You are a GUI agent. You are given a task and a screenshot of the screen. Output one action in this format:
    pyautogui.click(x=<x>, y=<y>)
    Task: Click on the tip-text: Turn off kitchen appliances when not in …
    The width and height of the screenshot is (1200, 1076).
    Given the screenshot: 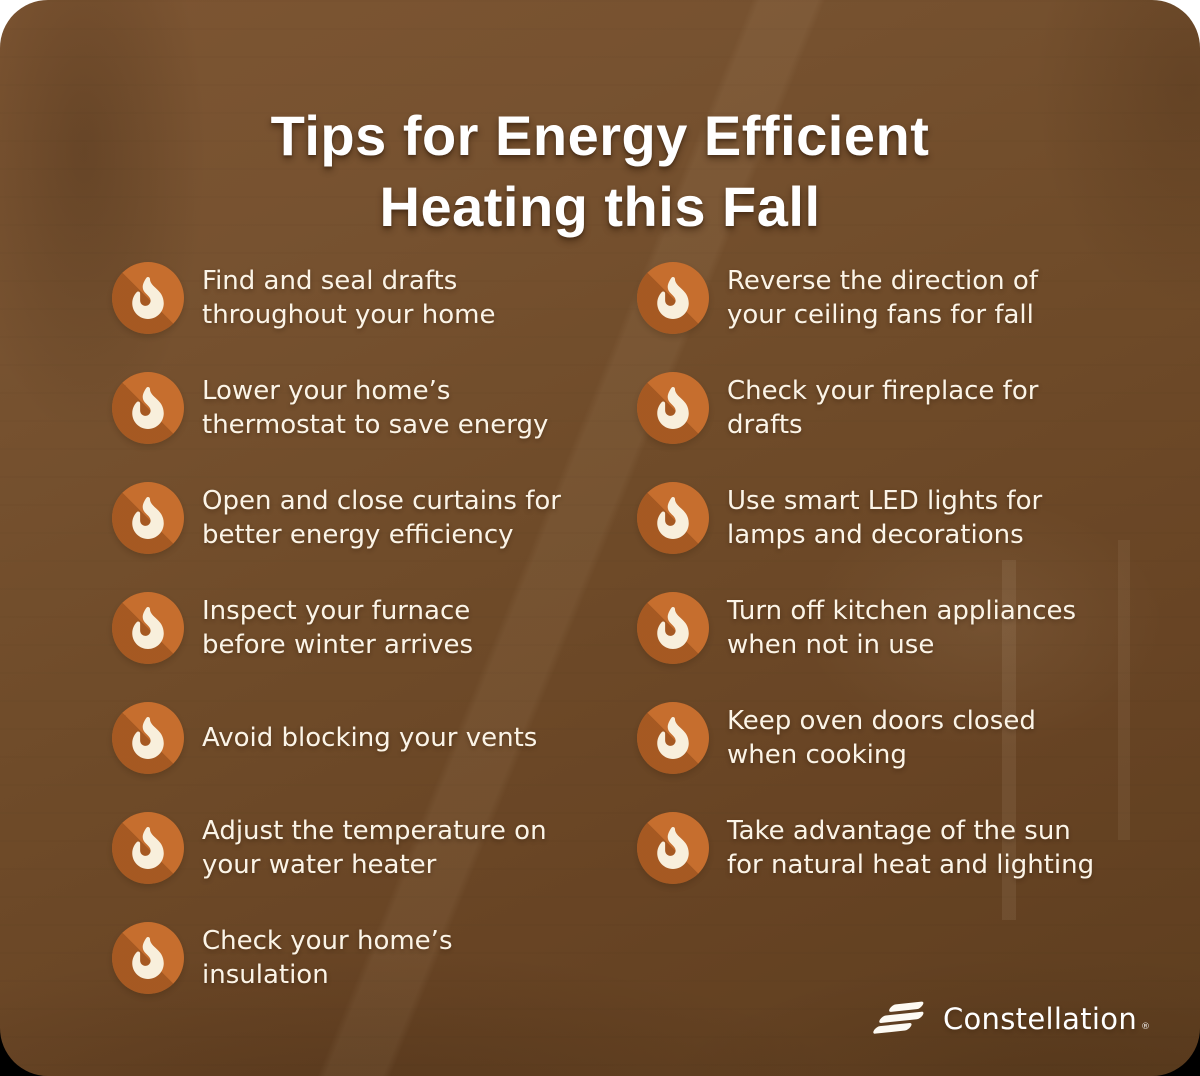 What is the action you would take?
    pyautogui.click(x=901, y=628)
    